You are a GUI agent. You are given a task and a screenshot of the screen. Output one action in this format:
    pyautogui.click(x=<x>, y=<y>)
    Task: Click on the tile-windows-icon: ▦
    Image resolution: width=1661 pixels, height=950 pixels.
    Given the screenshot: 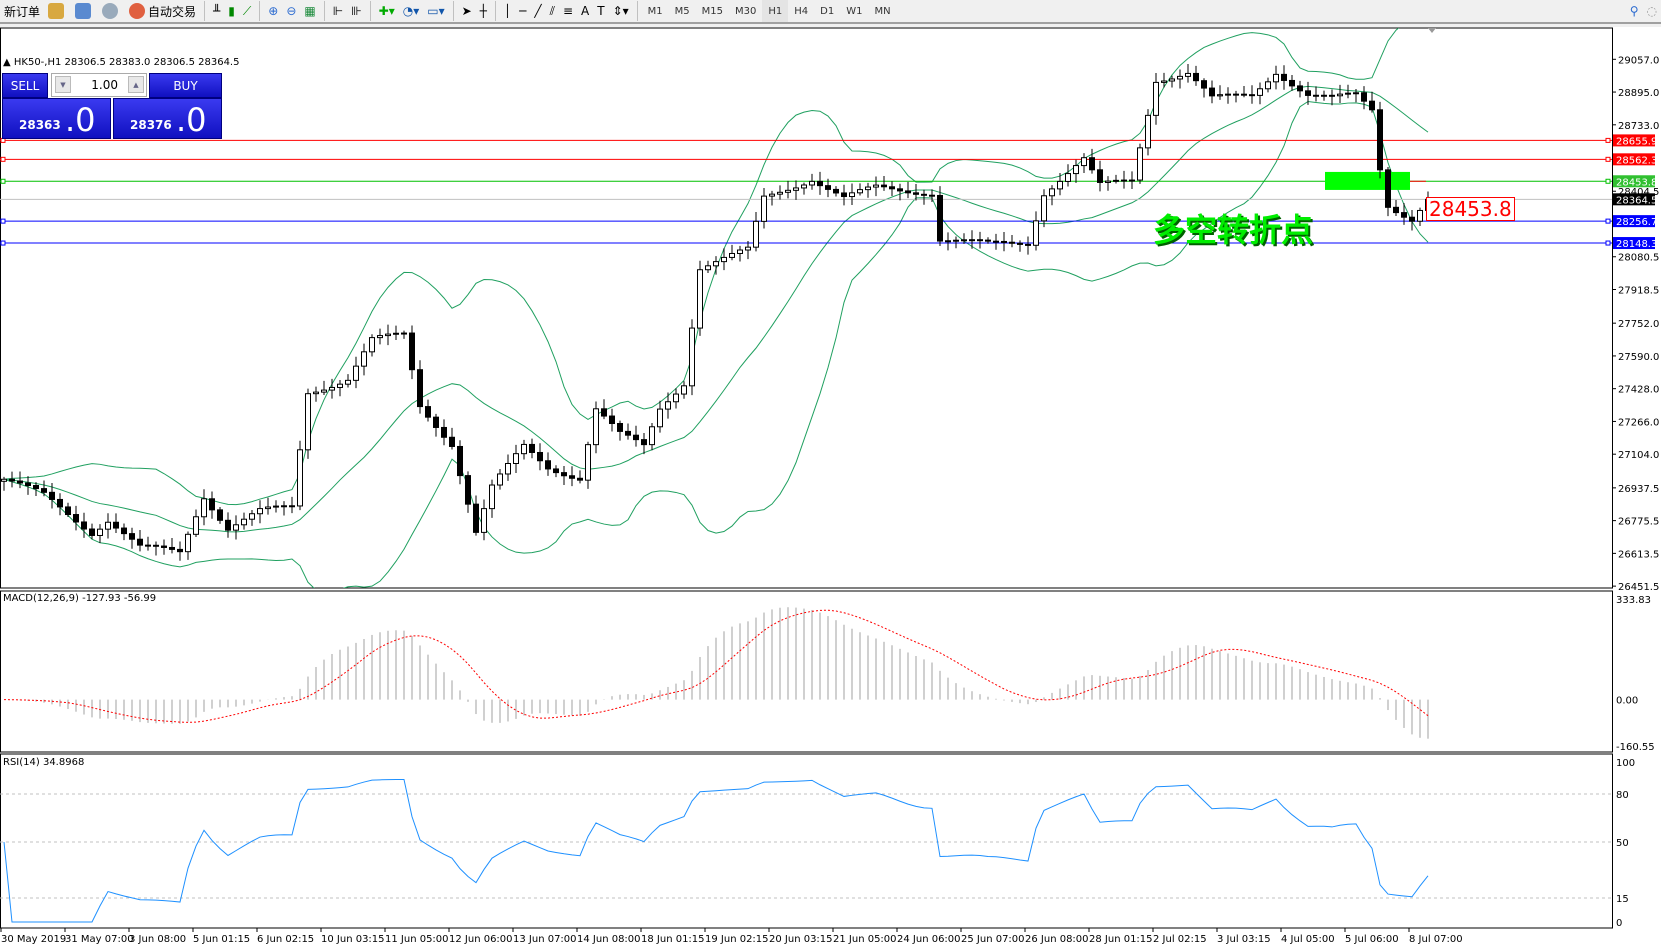 What is the action you would take?
    pyautogui.click(x=310, y=11)
    